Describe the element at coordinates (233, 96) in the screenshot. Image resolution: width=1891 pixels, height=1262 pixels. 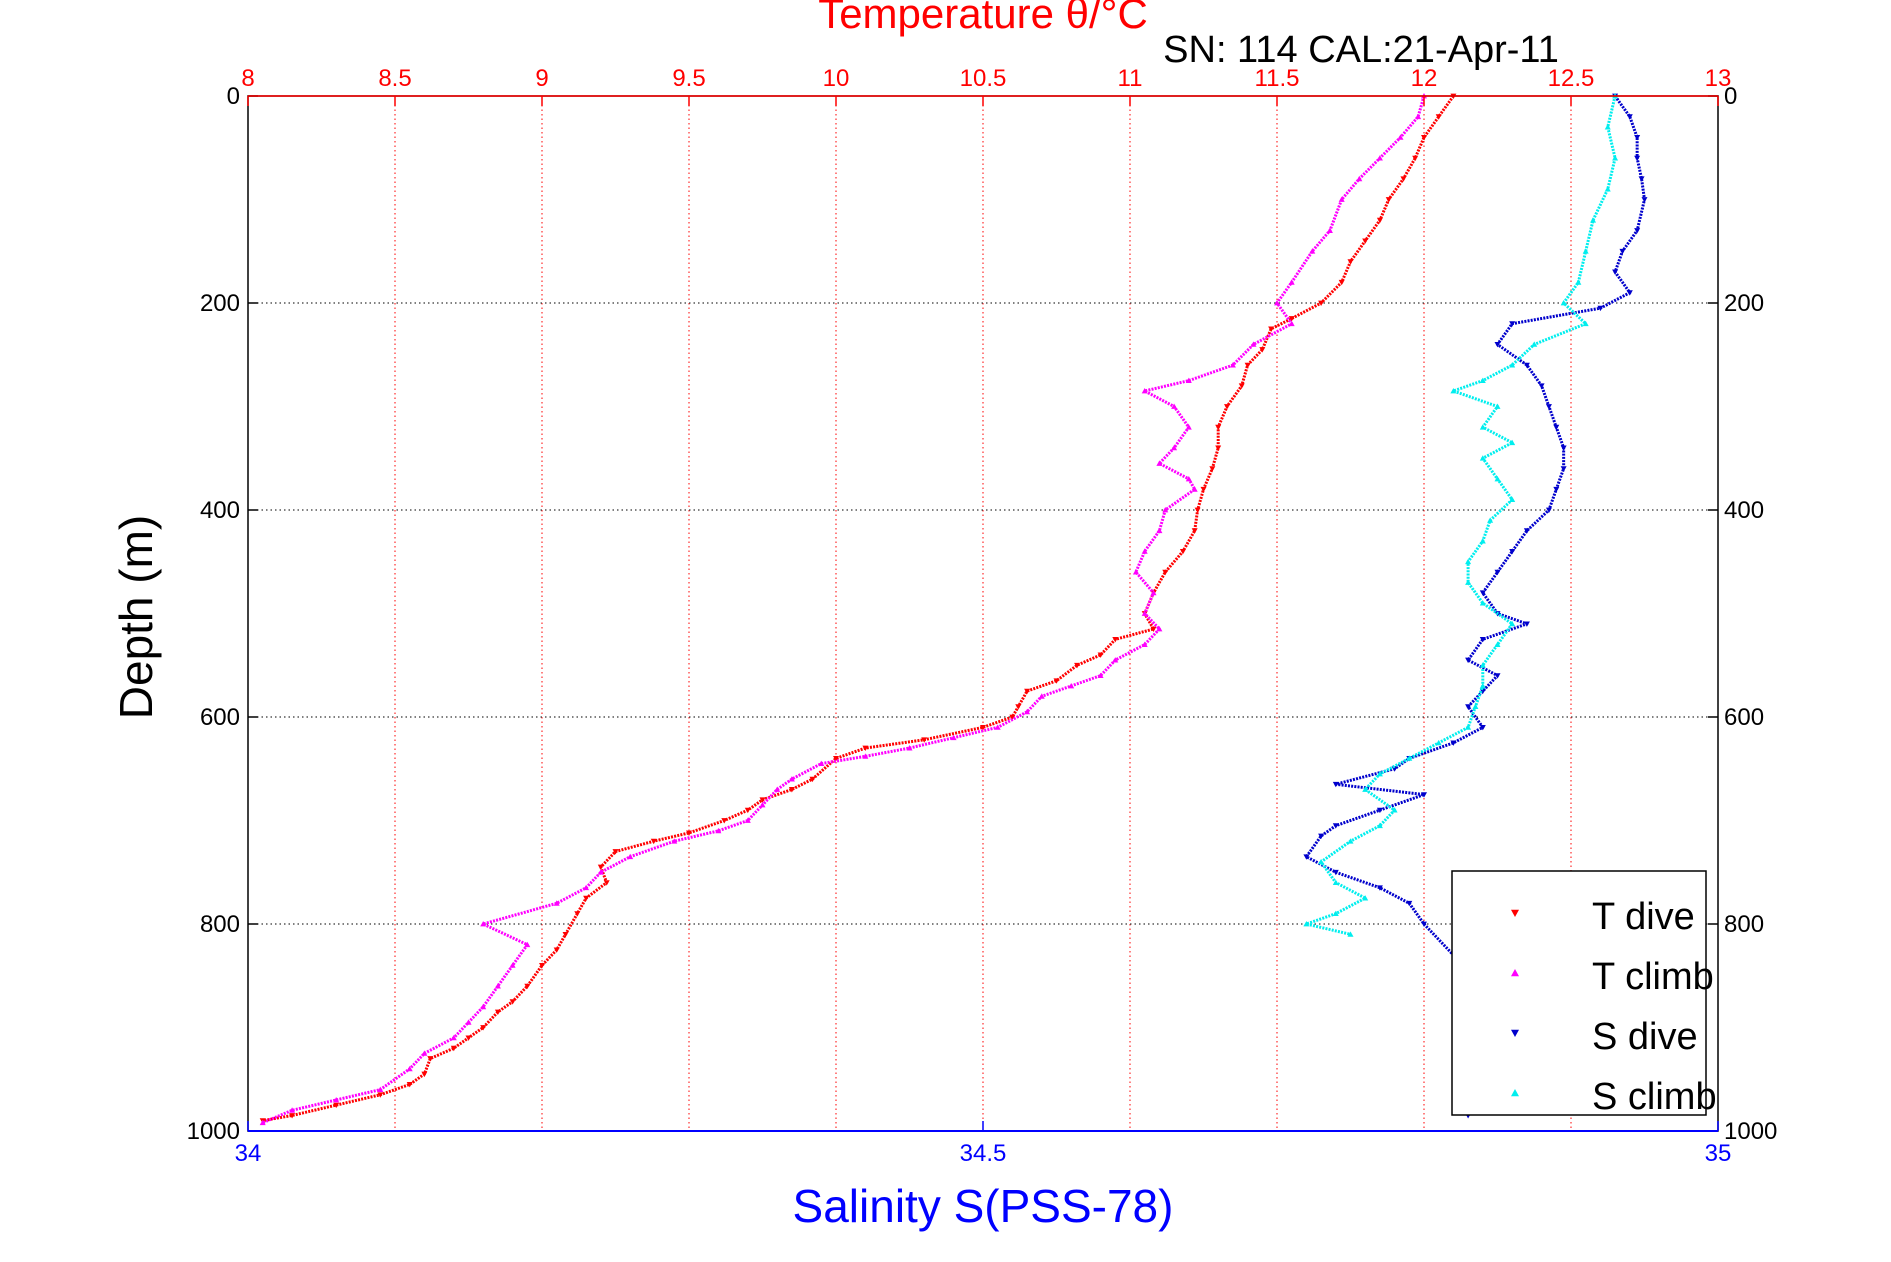
I see `left-tick-label: 0` at that location.